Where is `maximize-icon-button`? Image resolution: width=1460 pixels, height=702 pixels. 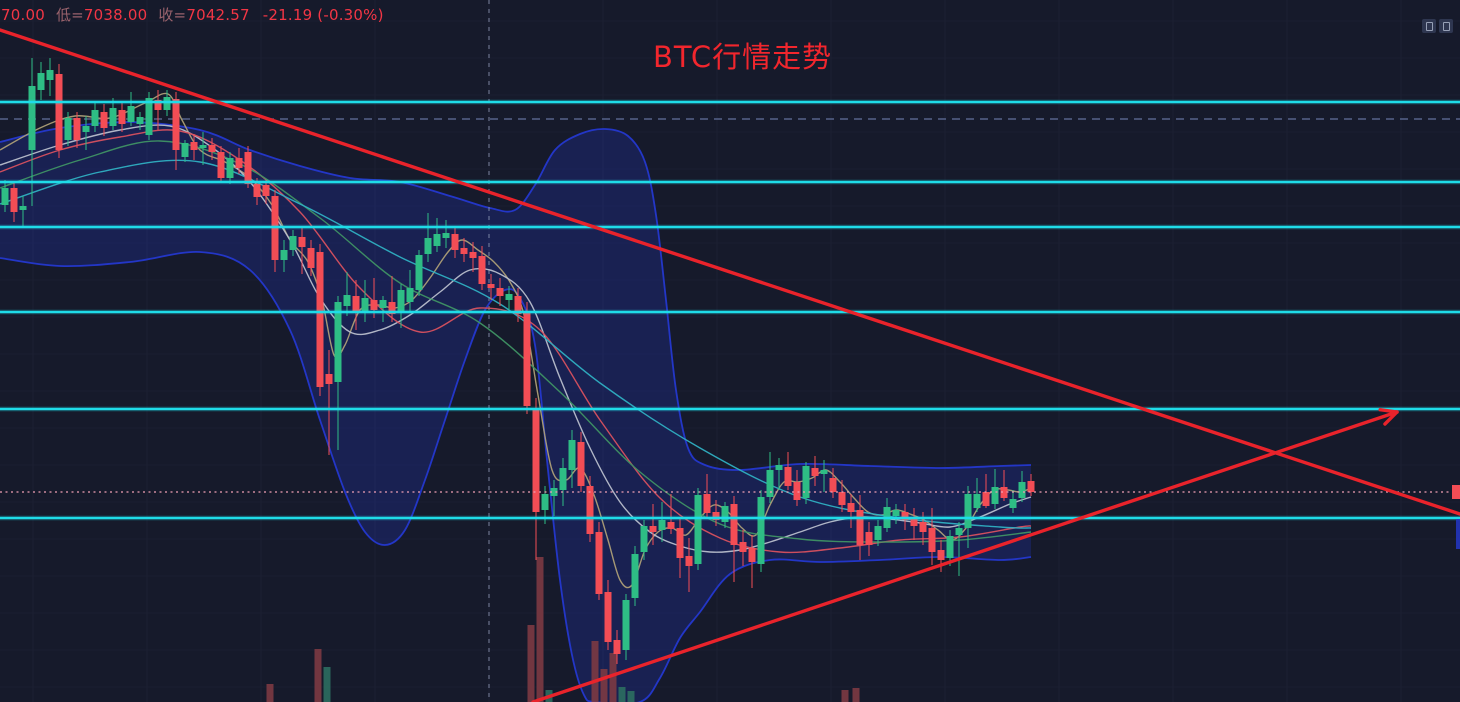
maximize-icon-button is located at coordinates (1446, 26).